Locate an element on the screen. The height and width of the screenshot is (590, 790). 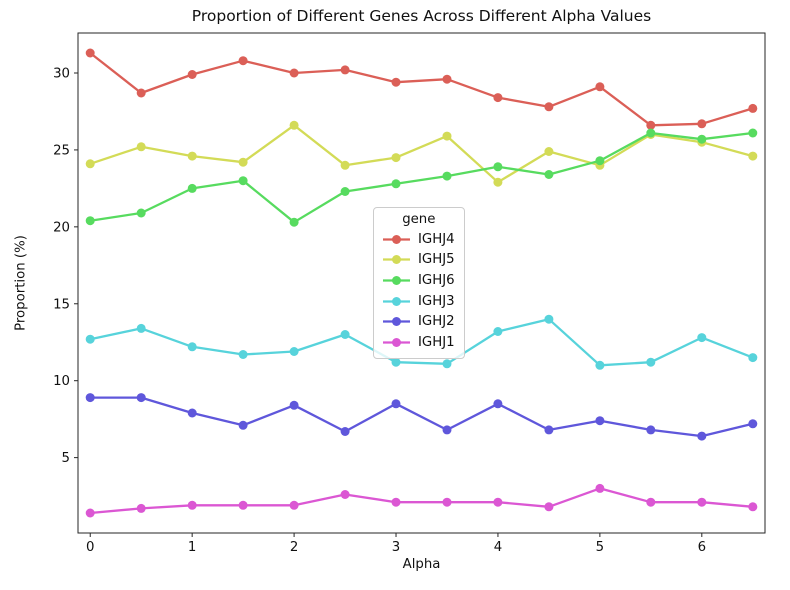
y-tick-label: 10 is located at coordinates (61, 381).